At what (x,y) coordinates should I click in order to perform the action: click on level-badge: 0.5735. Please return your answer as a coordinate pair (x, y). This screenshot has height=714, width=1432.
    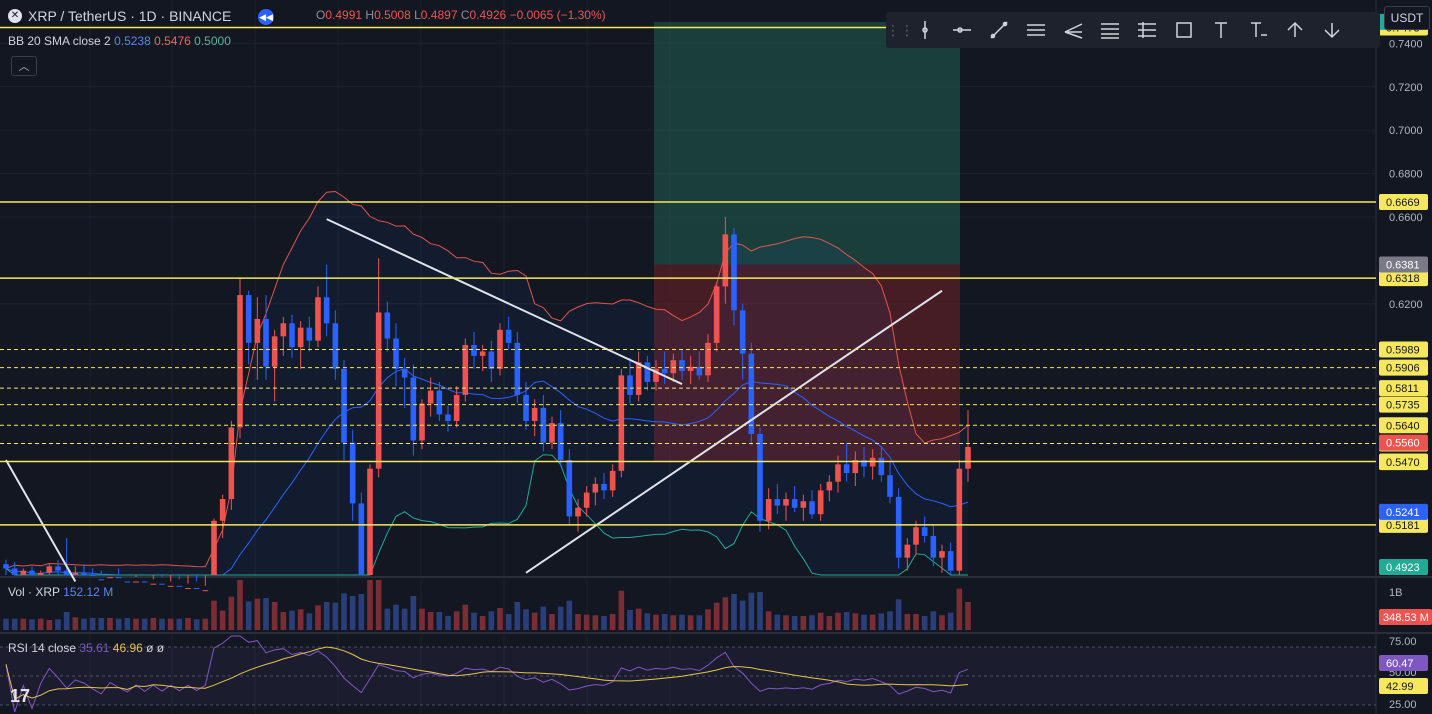
    Looking at the image, I should click on (1403, 406).